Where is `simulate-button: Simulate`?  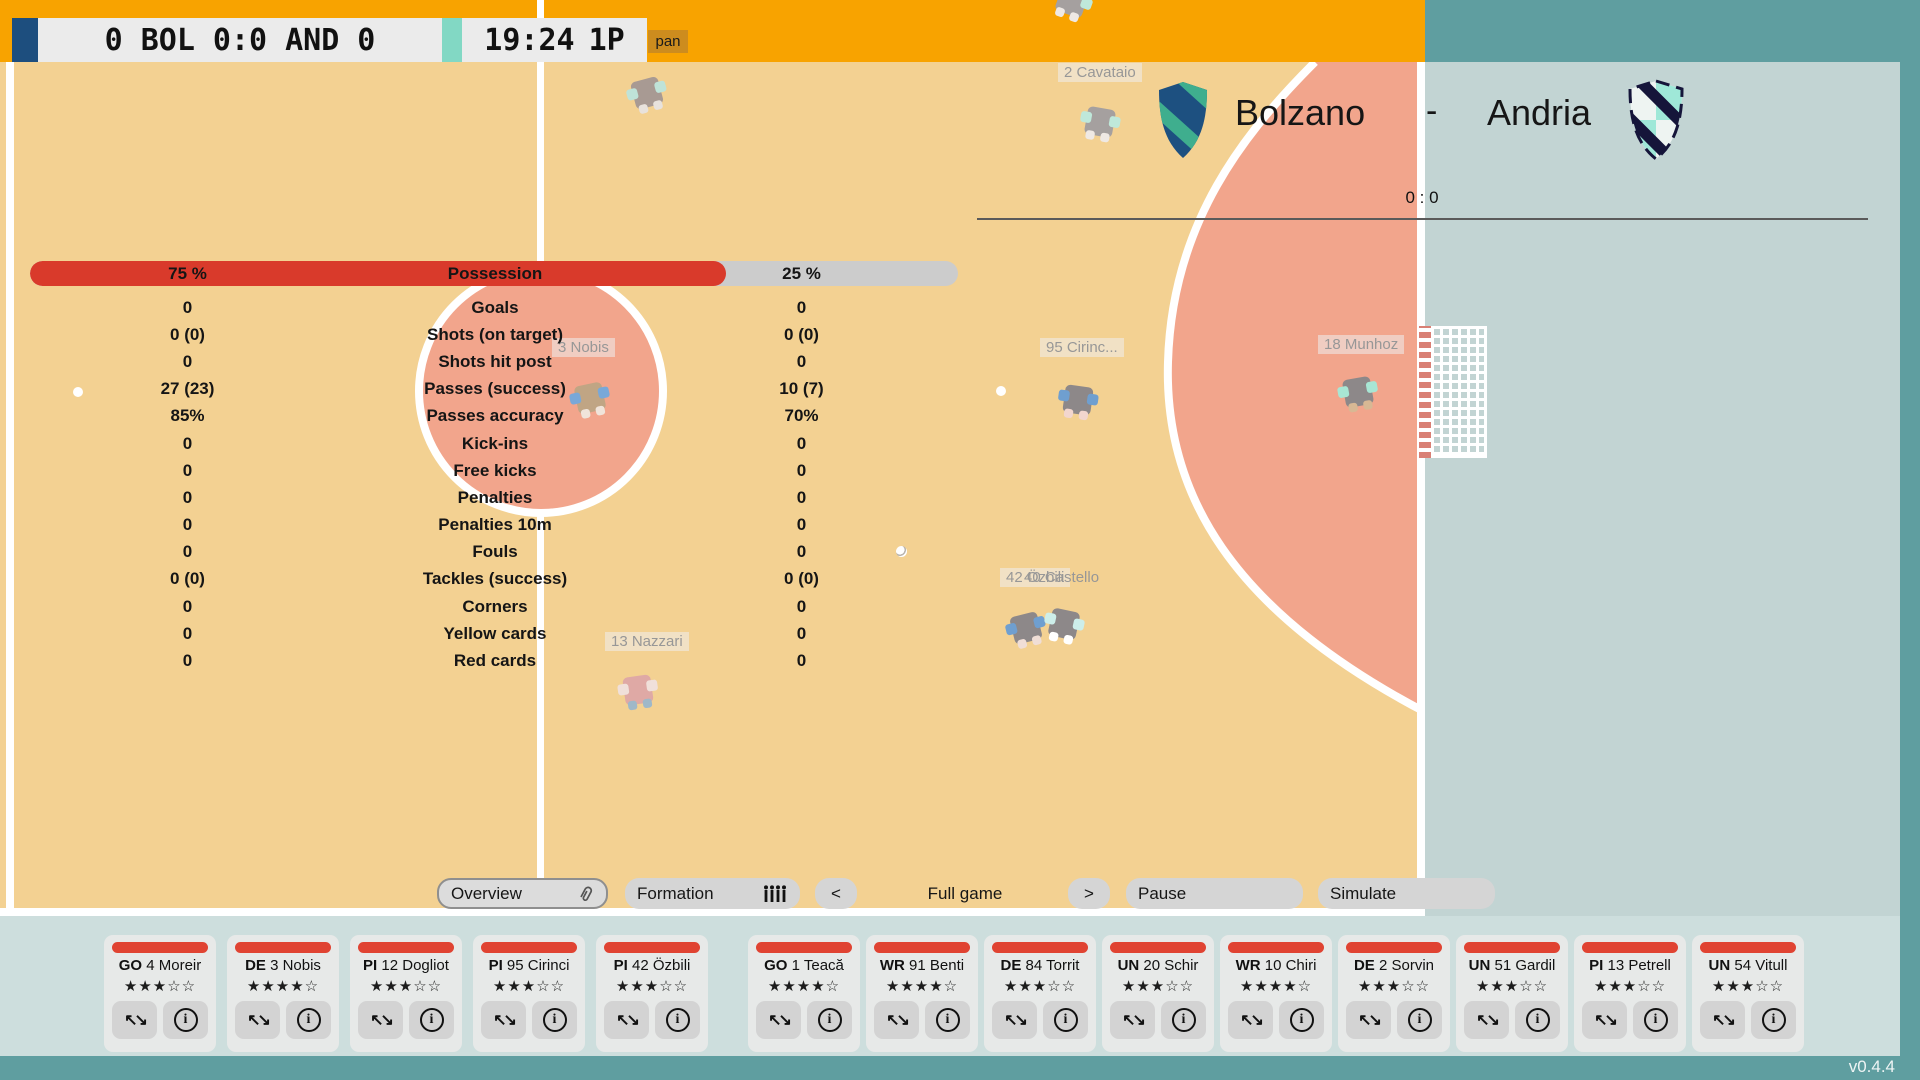 simulate-button: Simulate is located at coordinates (1406, 893).